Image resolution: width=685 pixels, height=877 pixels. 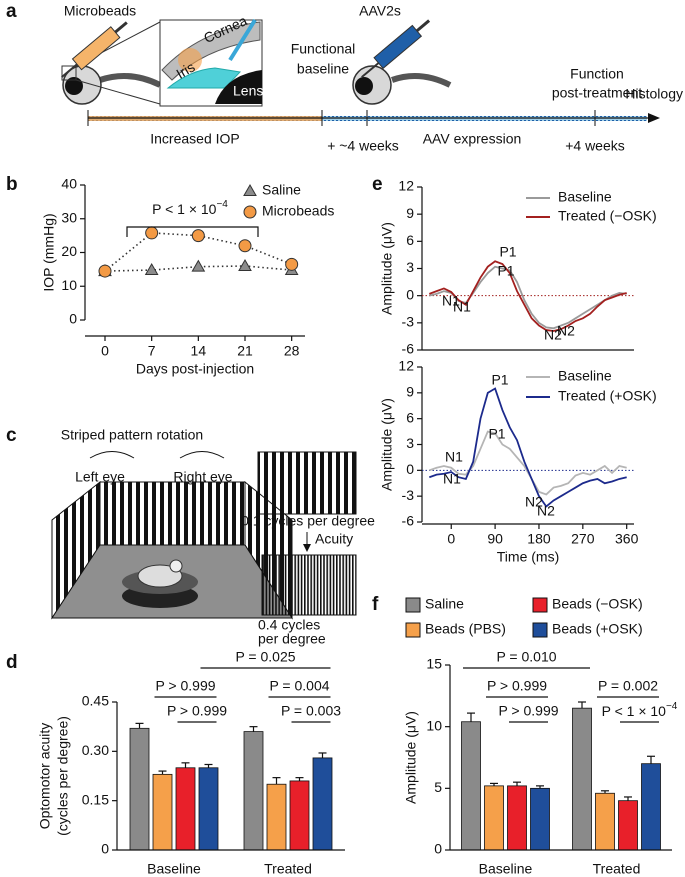 I want to click on mouse, so click(x=160, y=576).